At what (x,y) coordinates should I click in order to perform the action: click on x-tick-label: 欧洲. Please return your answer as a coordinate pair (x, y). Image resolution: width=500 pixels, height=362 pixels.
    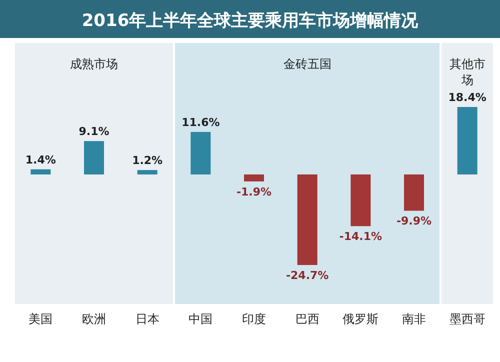
    Looking at the image, I should click on (94, 319).